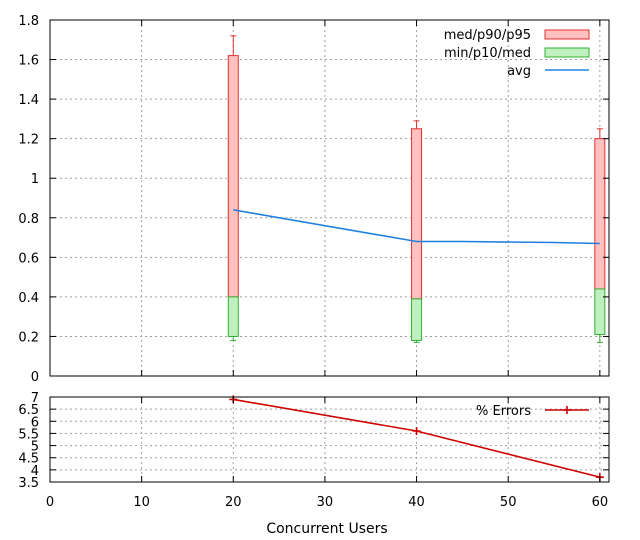  What do you see at coordinates (28, 298) in the screenshot?
I see `y-tick-label: 0.4` at bounding box center [28, 298].